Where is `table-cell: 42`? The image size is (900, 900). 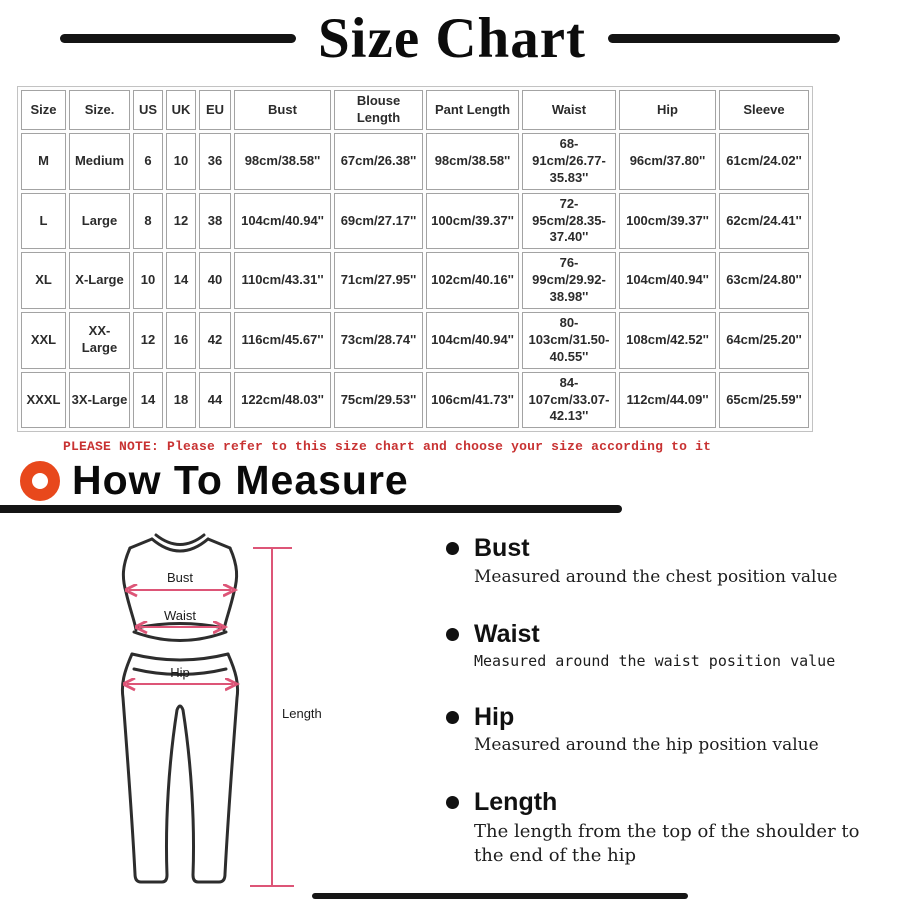
table-cell: 42 is located at coordinates (215, 340).